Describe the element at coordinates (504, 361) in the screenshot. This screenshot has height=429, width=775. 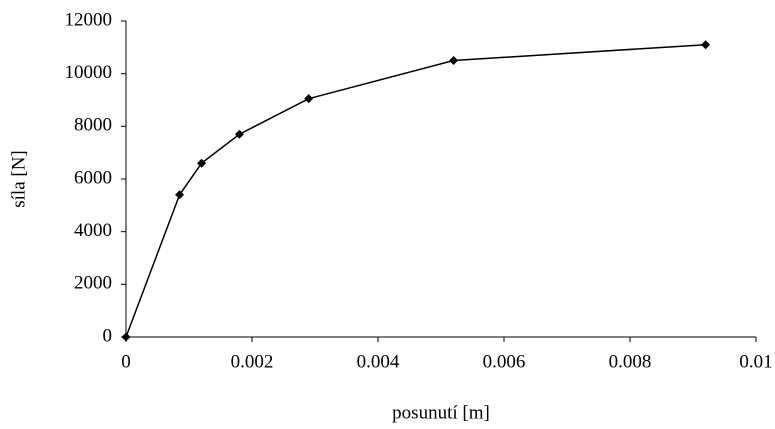
I see `x-tick-label: 0.006` at that location.